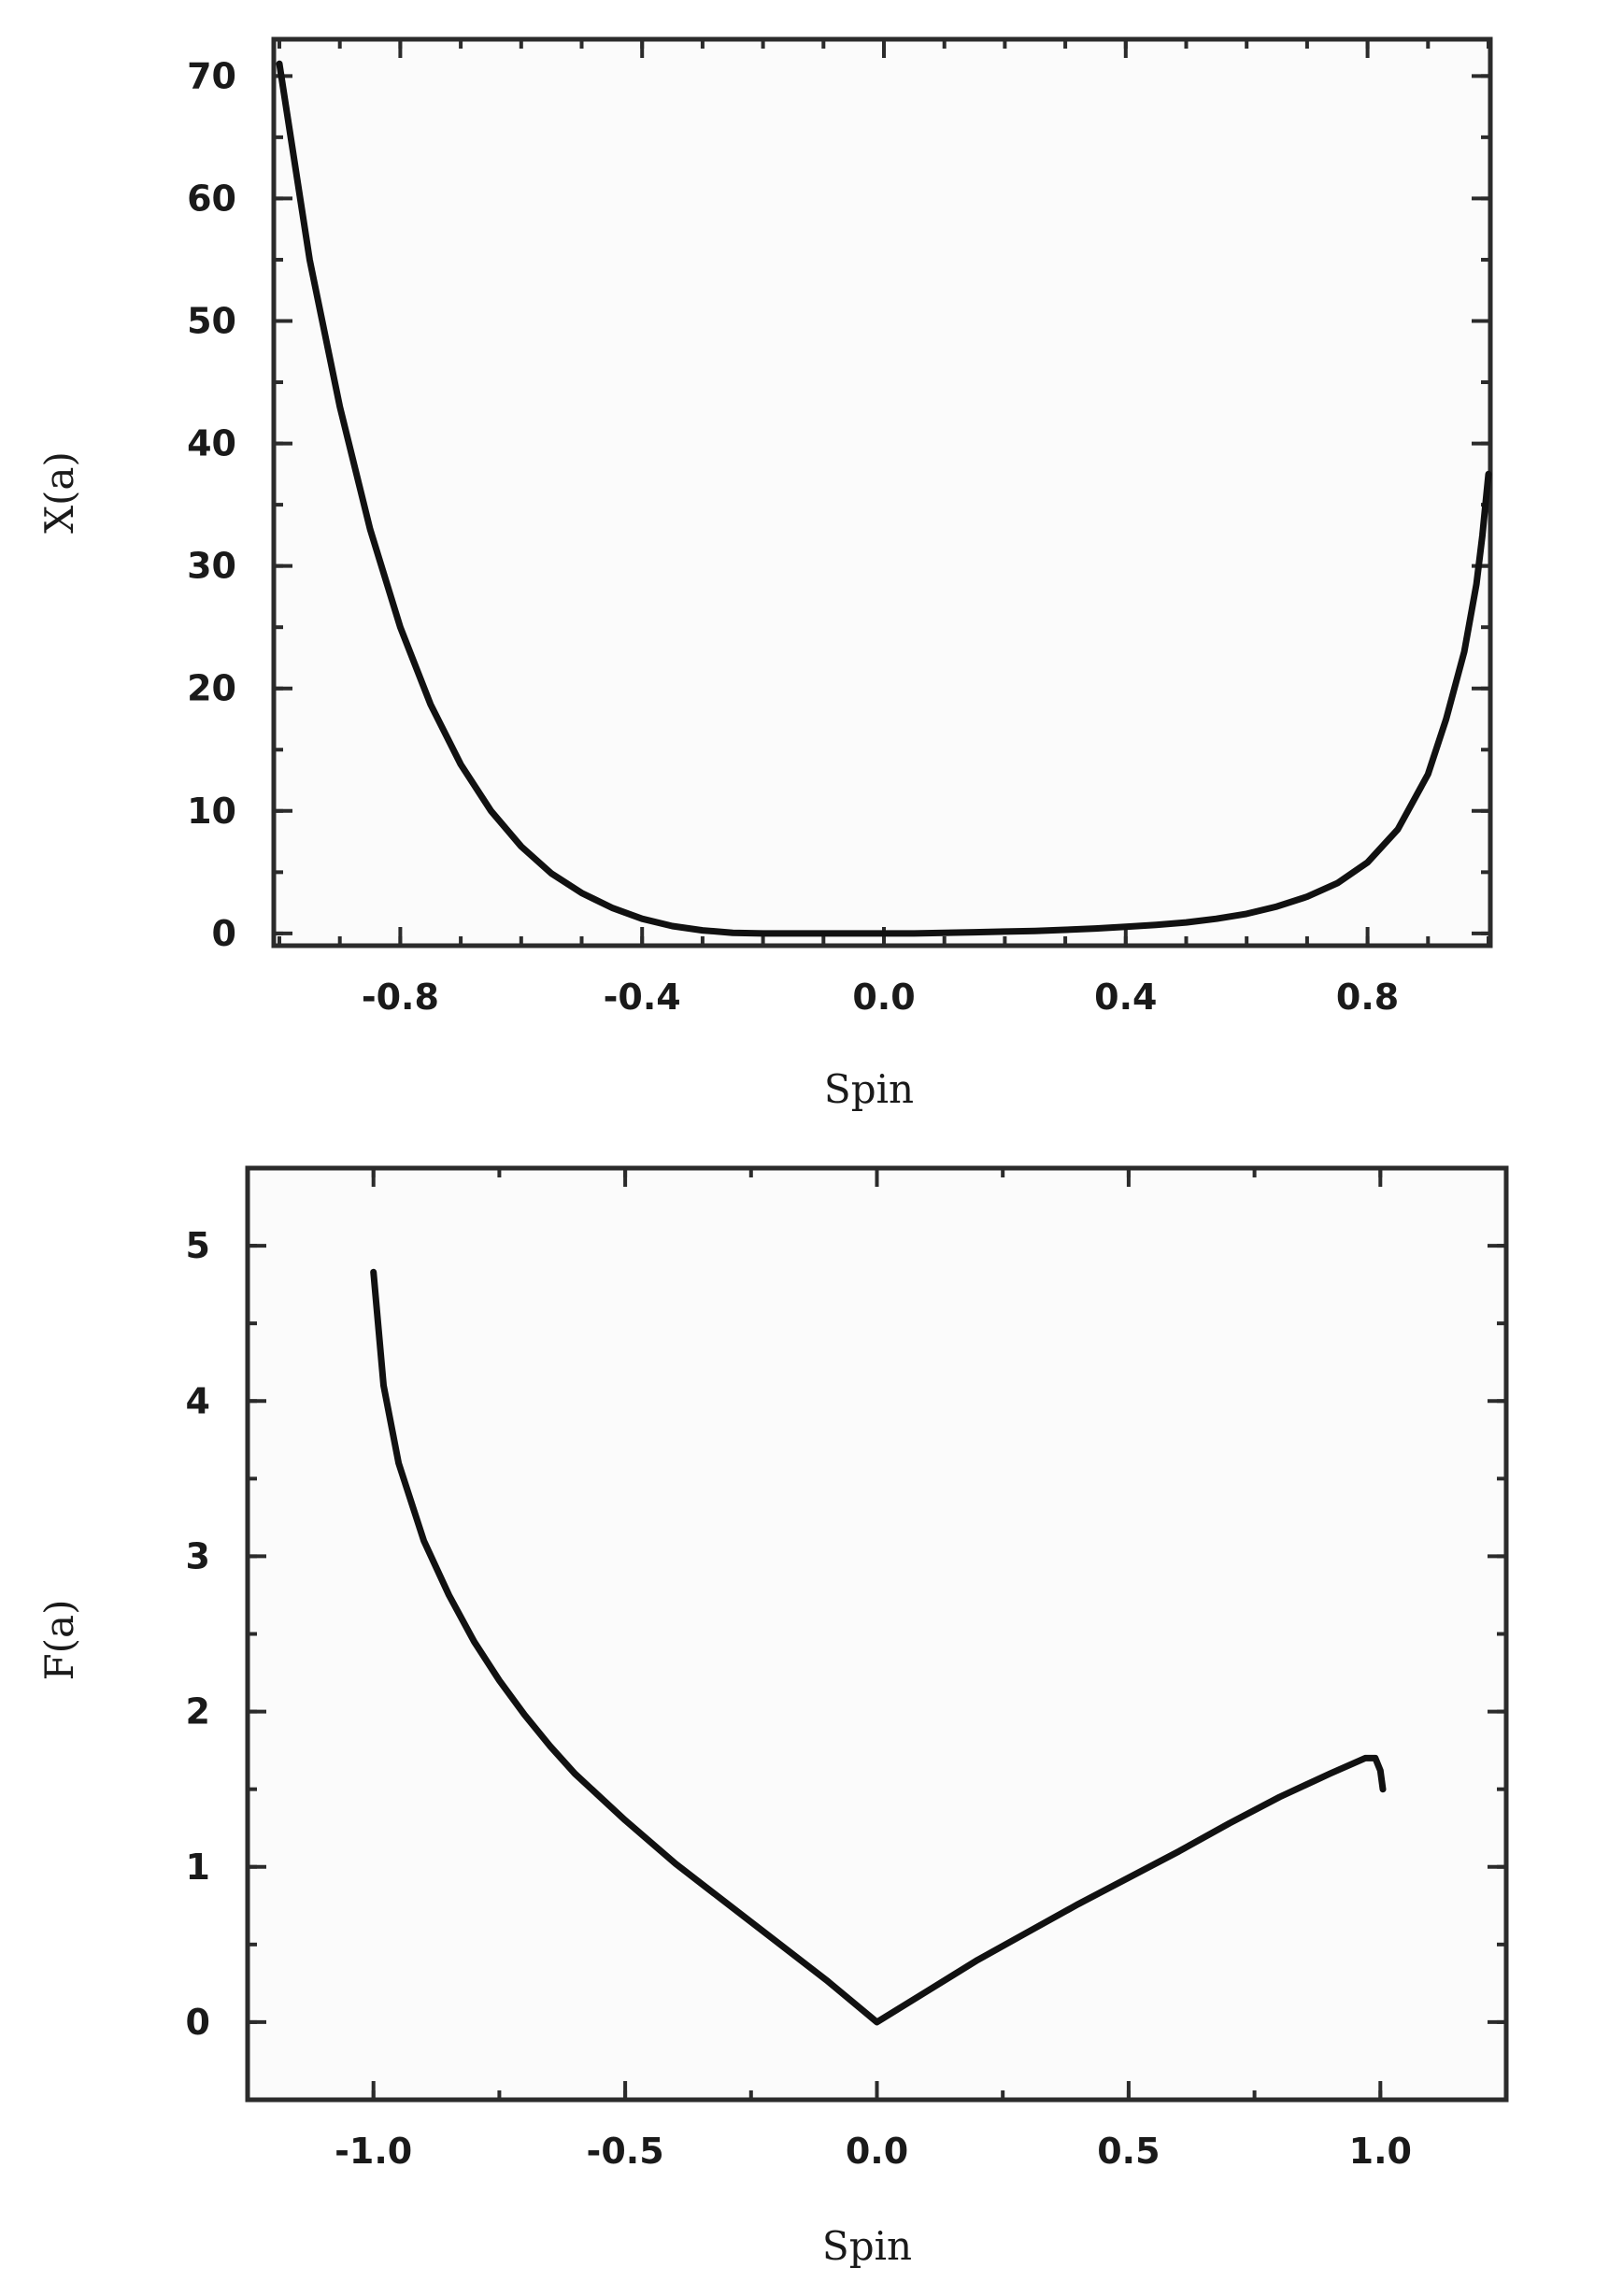 The width and height of the screenshot is (1609, 2296). Describe the element at coordinates (198, 1400) in the screenshot. I see `y-tick-label: 4` at that location.